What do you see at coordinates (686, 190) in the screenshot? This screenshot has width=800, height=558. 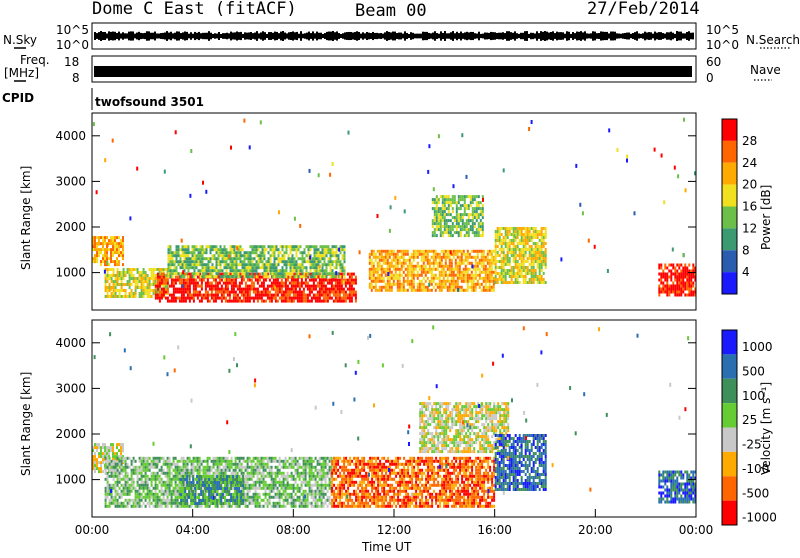 I see `scatter-cell` at bounding box center [686, 190].